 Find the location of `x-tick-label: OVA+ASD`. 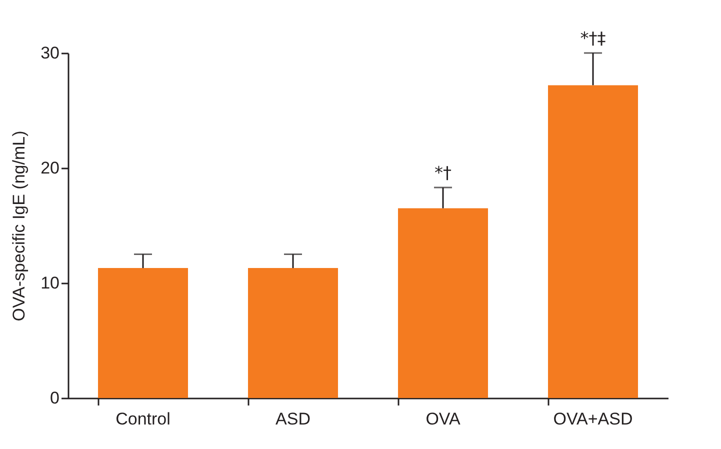

x-tick-label: OVA+ASD is located at coordinates (593, 419).